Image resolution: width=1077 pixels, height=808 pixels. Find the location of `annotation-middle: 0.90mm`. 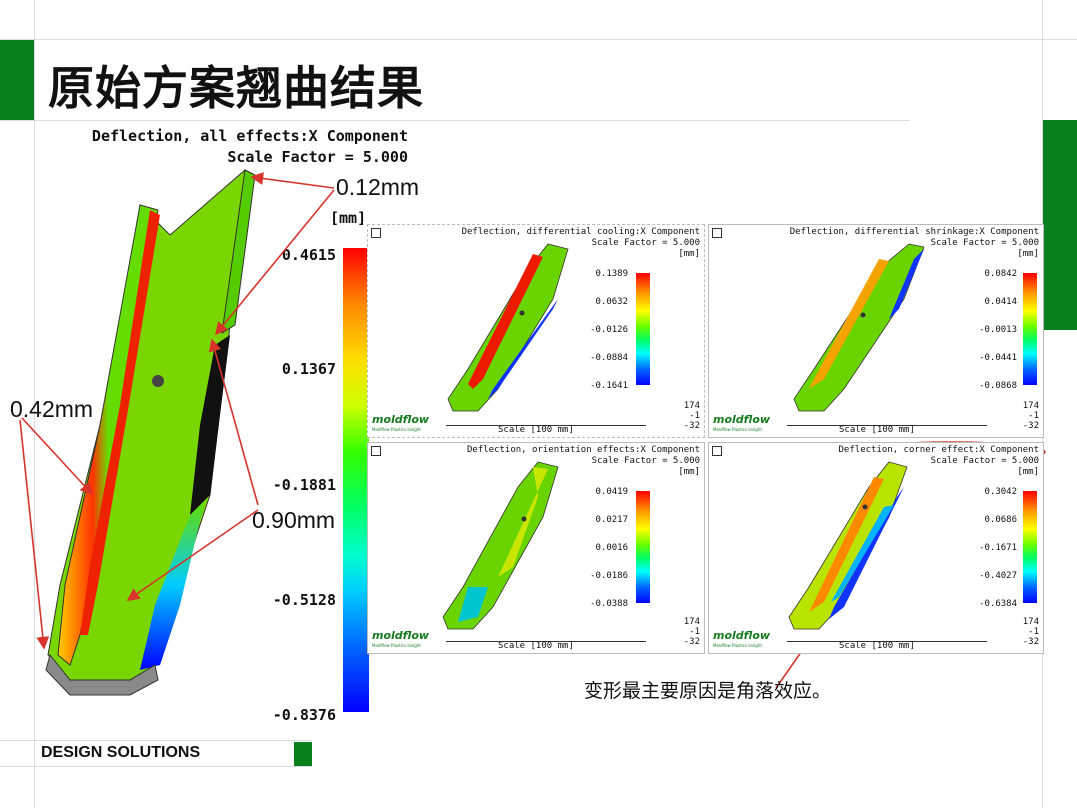

annotation-middle: 0.90mm is located at coordinates (294, 520).